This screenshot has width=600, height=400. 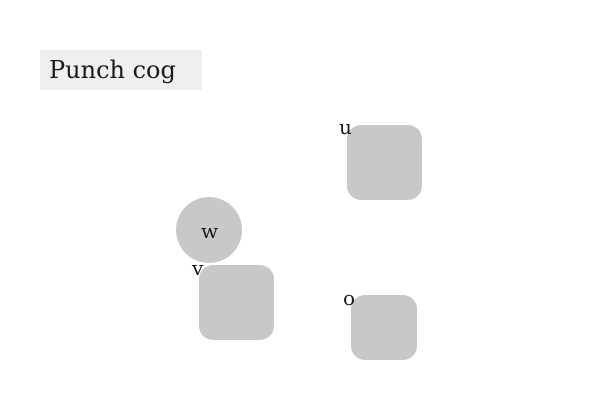 I want to click on shape-o, so click(x=384, y=327).